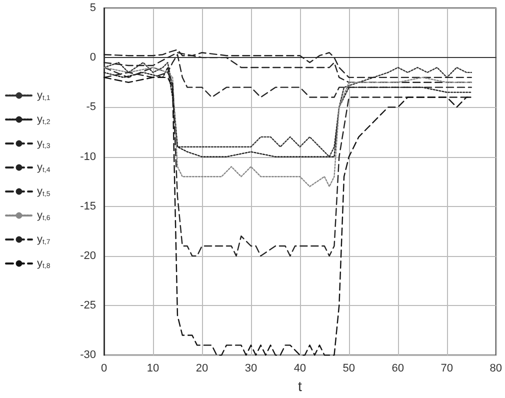 The image size is (505, 398). I want to click on y-tick-label: -20, so click(88, 256).